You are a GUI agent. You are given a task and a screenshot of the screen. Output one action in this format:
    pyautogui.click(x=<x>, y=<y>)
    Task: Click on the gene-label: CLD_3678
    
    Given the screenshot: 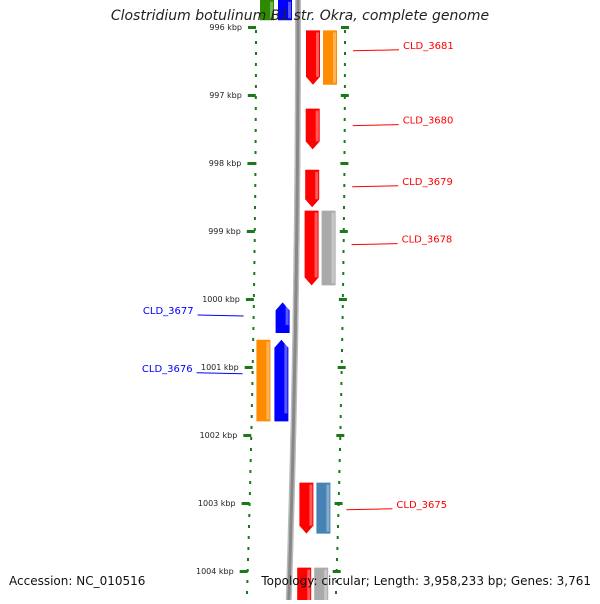 What is the action you would take?
    pyautogui.click(x=427, y=240)
    